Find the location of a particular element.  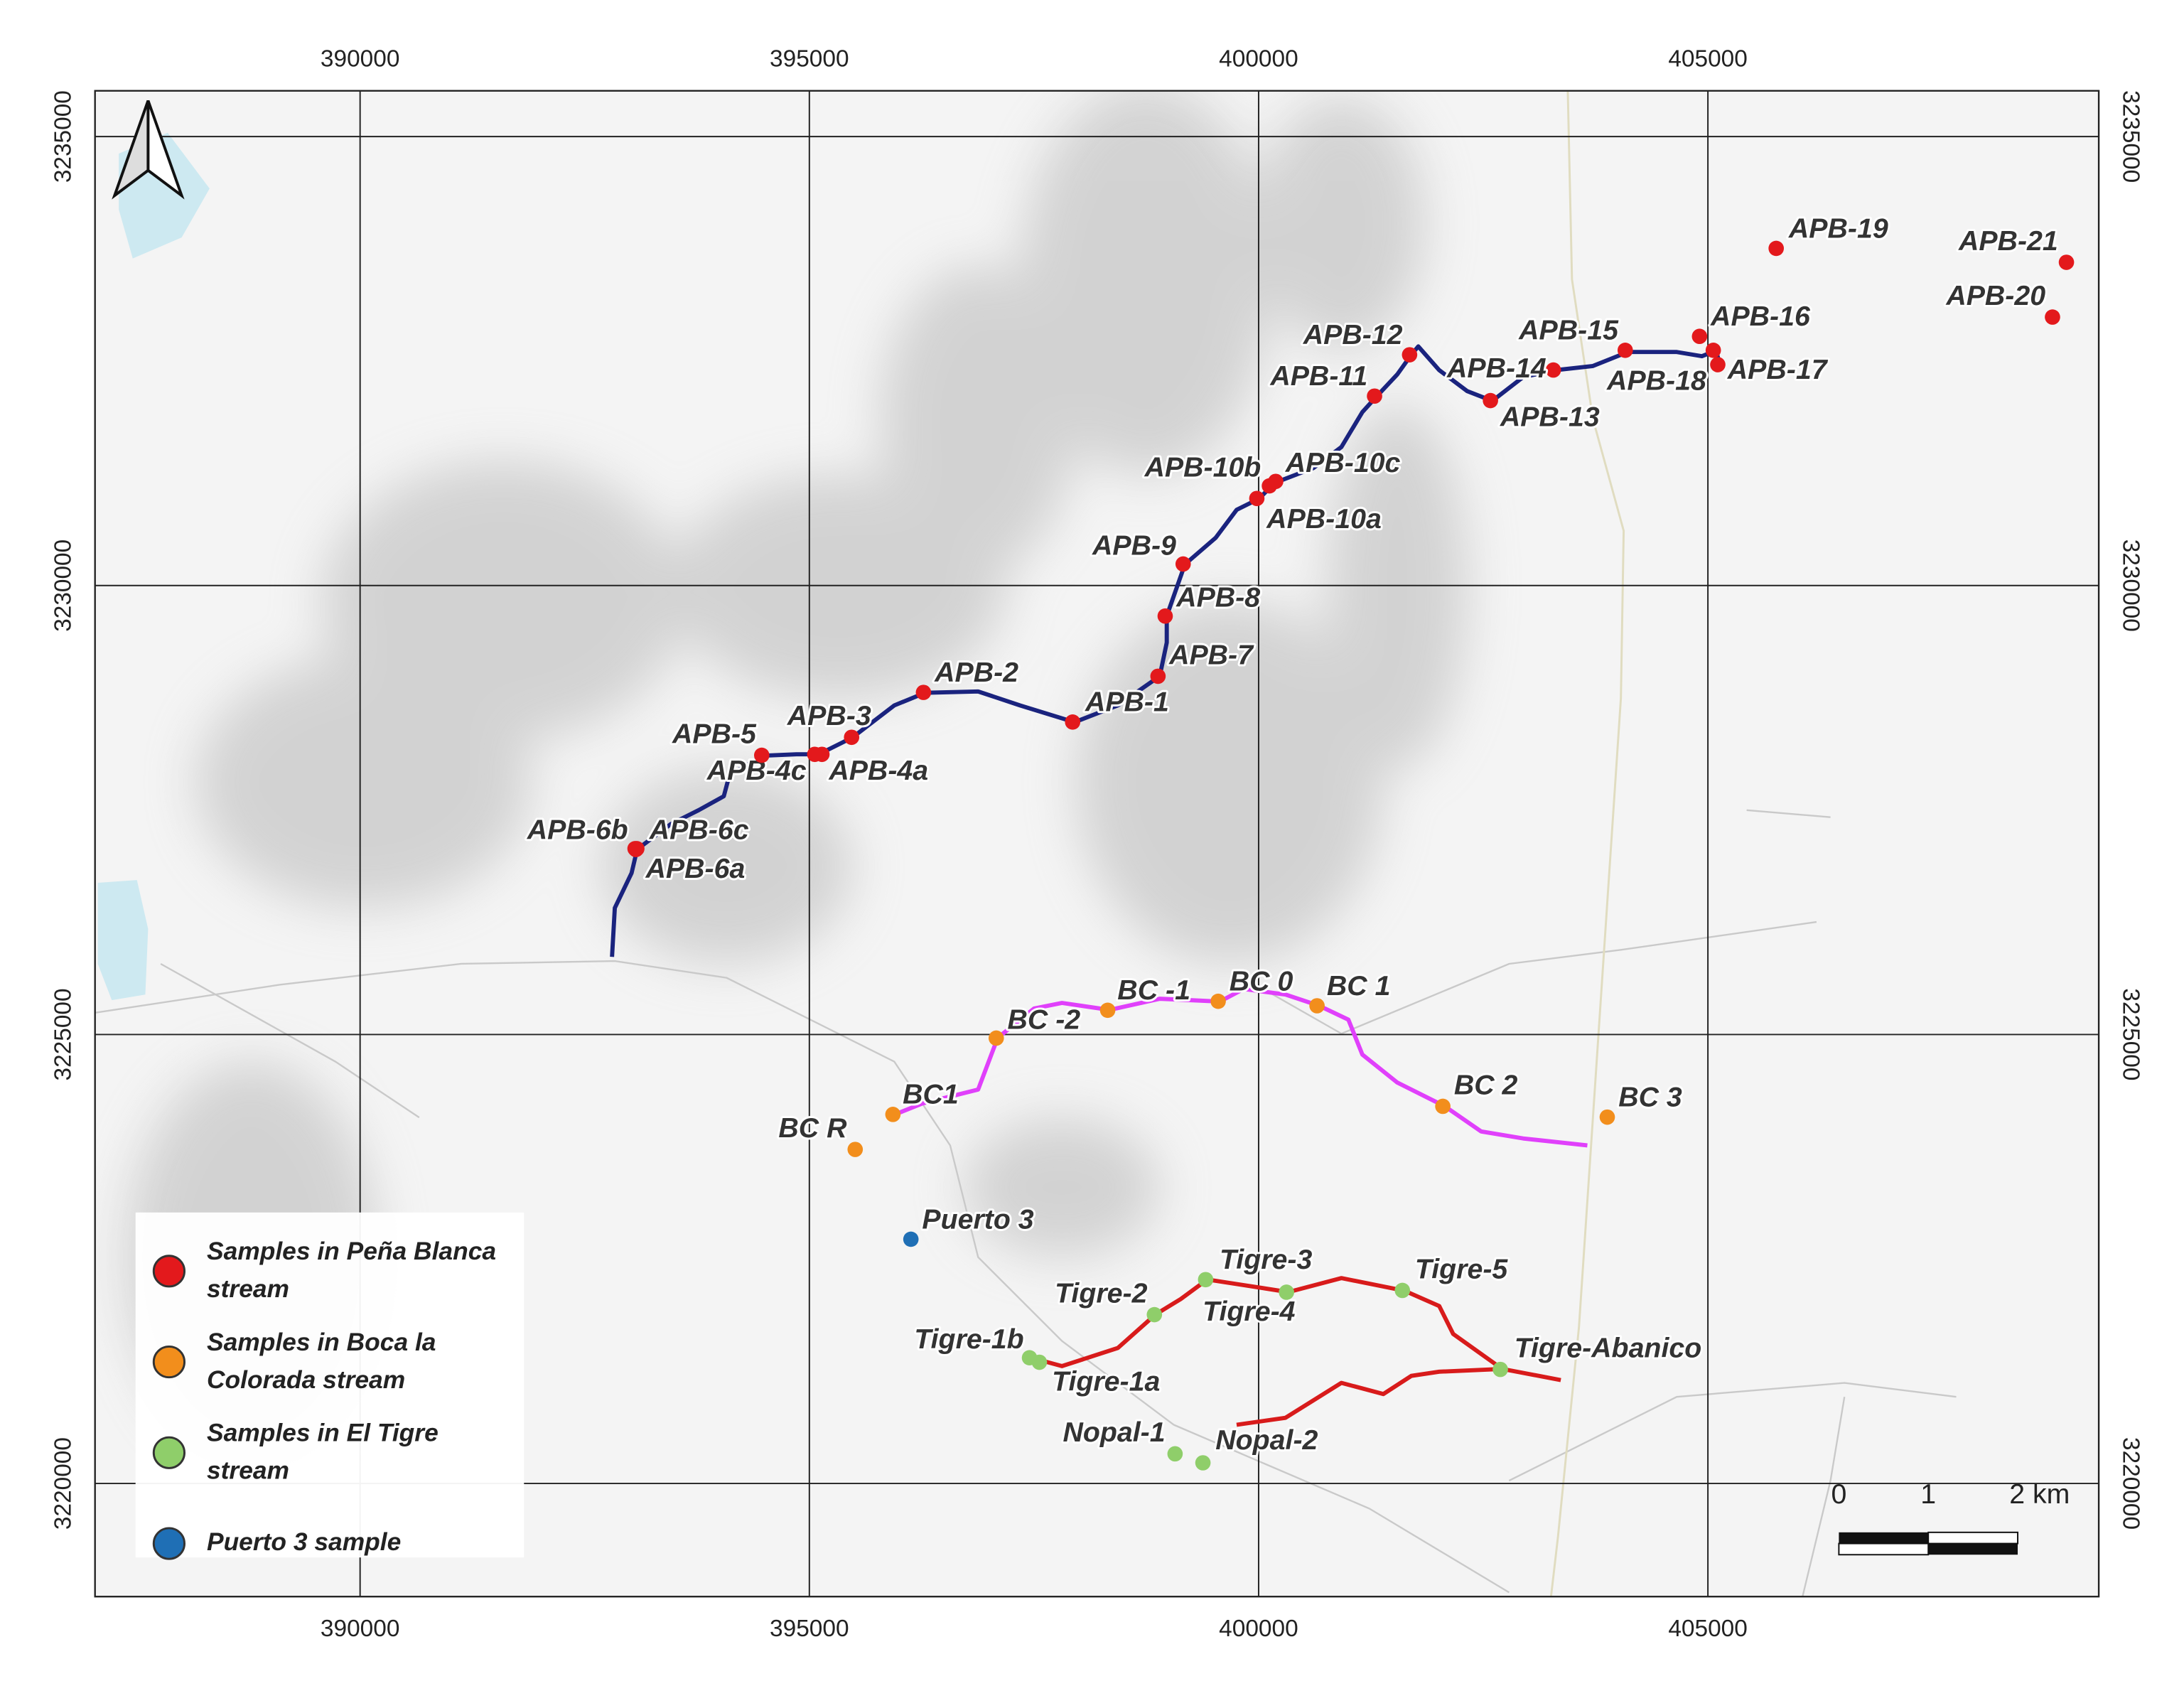

sample-label: APB-10c is located at coordinates (1343, 462).